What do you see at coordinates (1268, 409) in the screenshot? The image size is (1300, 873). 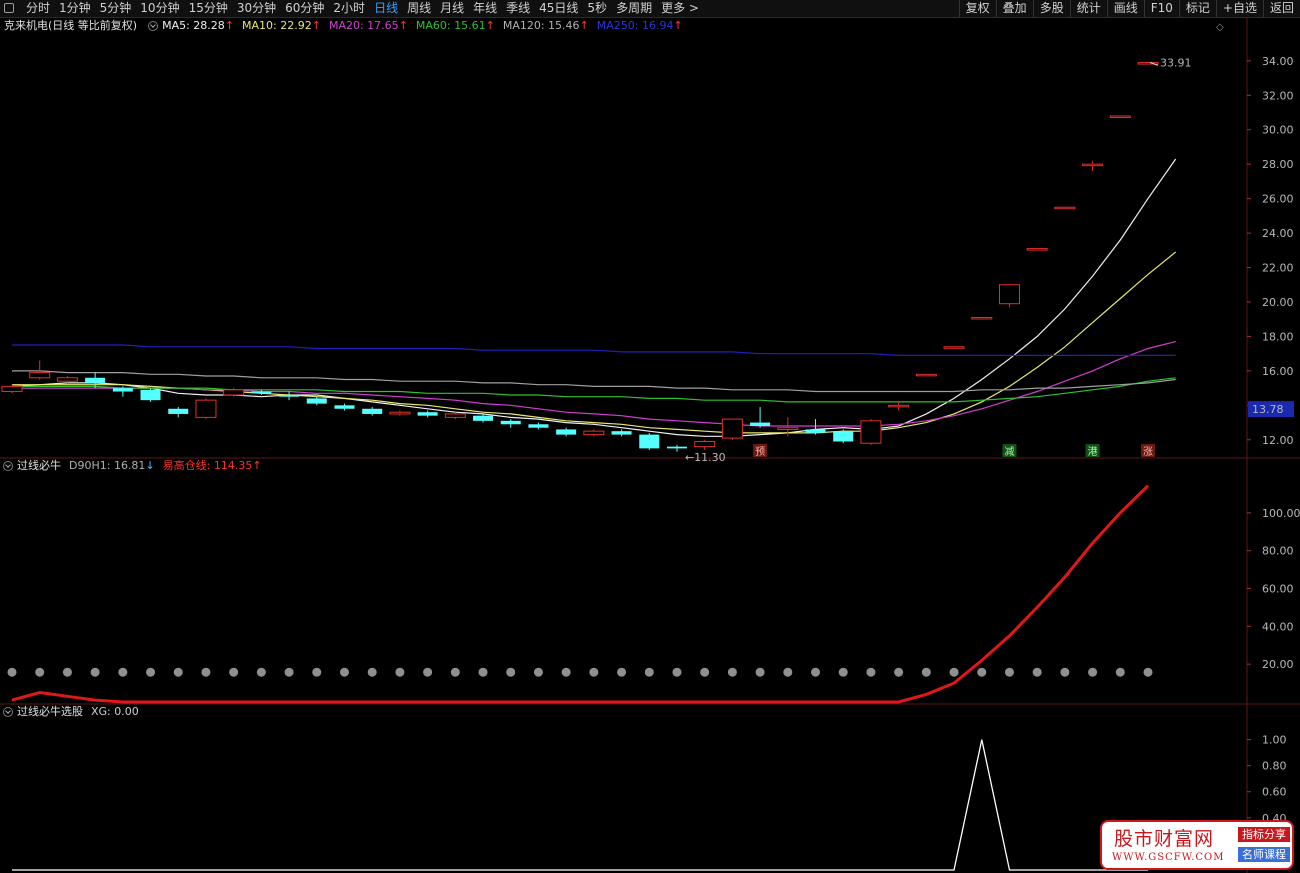 I see `last-price-label: 13.78` at bounding box center [1268, 409].